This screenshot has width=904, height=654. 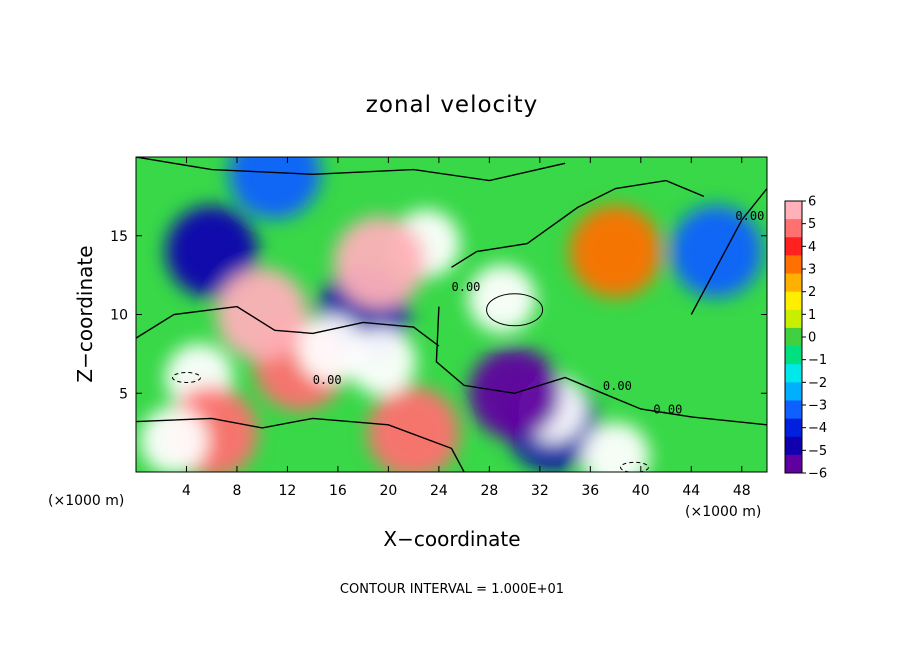 I want to click on y-axis-label: Z−coordinate, so click(x=85, y=313).